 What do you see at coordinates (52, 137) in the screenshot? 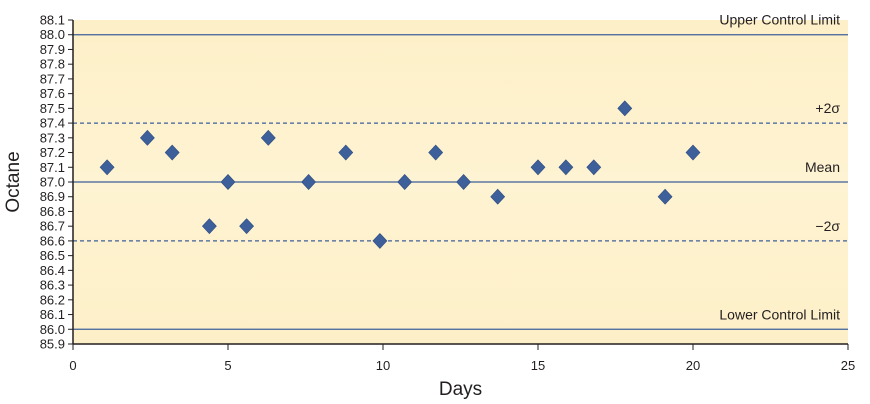
I see `y-tick-label: 87.3` at bounding box center [52, 137].